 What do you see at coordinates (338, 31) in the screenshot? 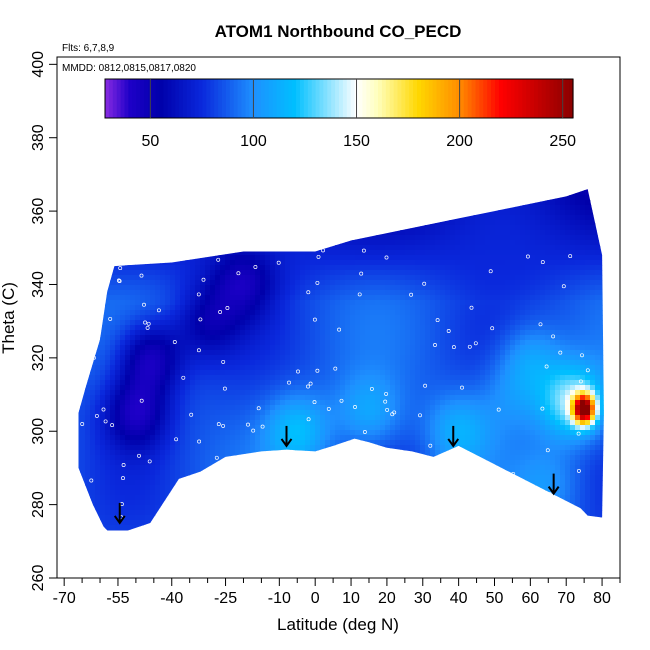
I see `chart-title: ATOM1 Northbound CO_PECD` at bounding box center [338, 31].